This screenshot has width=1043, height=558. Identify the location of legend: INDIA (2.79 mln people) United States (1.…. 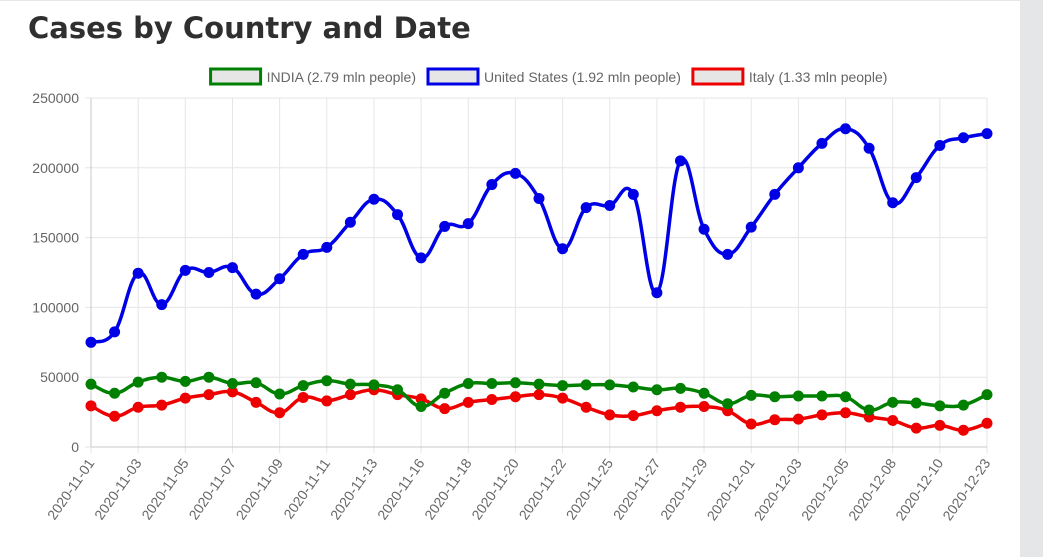
(548, 76).